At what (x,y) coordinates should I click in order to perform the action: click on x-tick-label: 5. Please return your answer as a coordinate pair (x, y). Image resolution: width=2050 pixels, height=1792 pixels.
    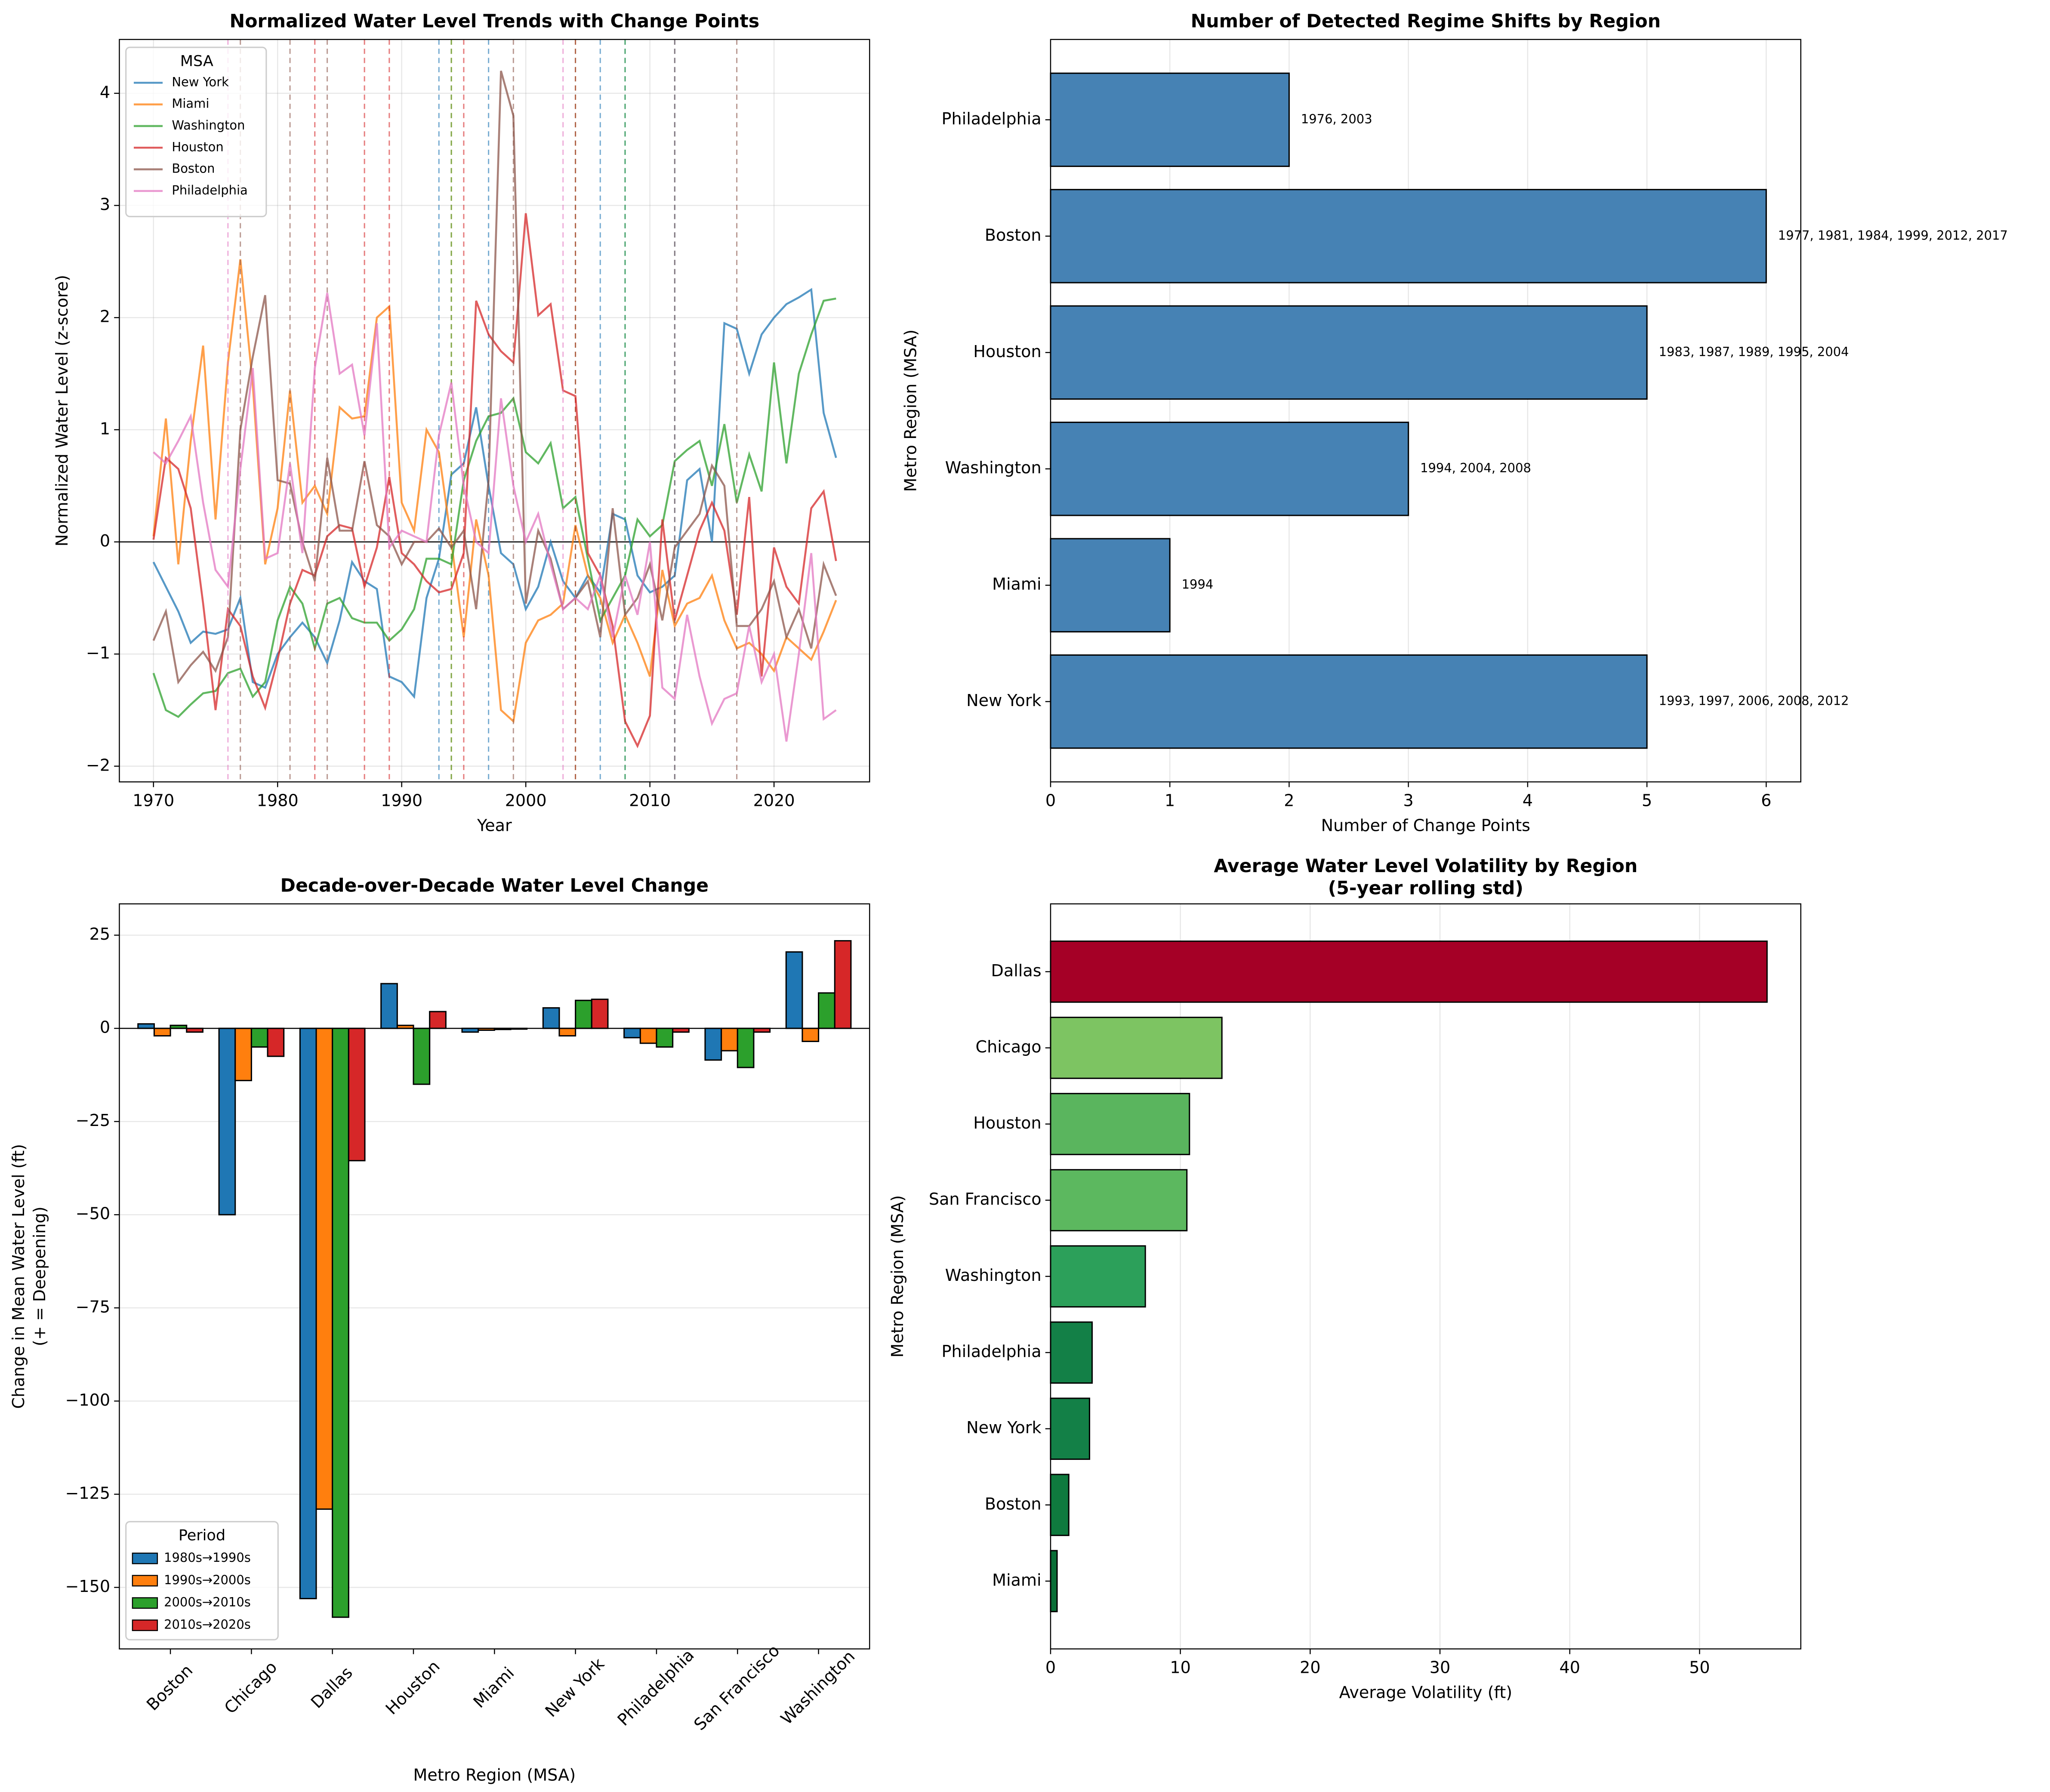
    Looking at the image, I should click on (1647, 800).